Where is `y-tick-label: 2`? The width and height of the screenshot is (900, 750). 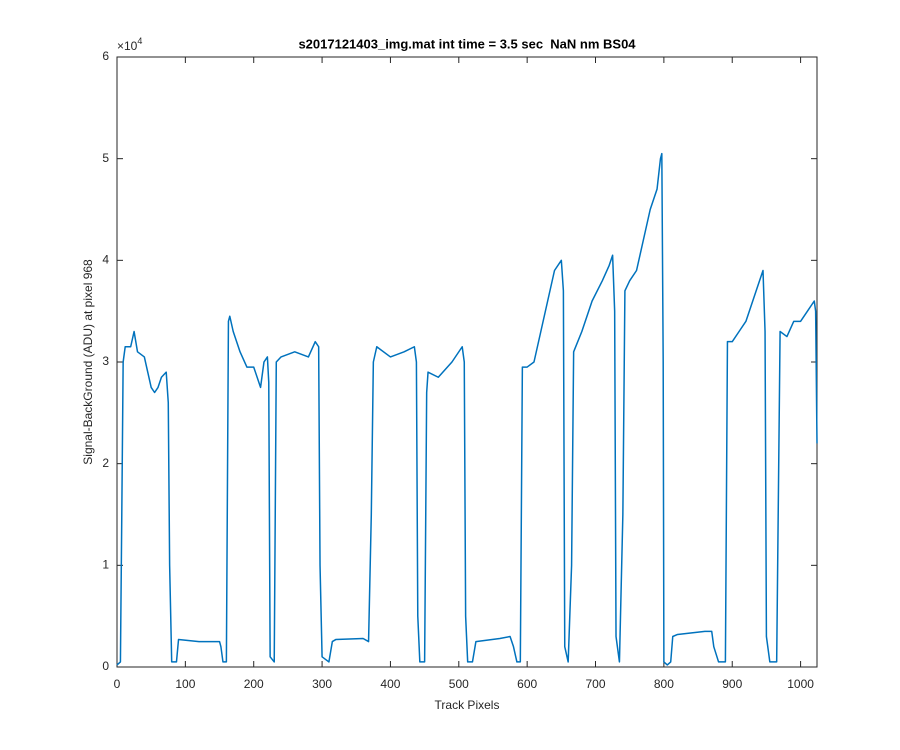
y-tick-label: 2 is located at coordinates (105, 463).